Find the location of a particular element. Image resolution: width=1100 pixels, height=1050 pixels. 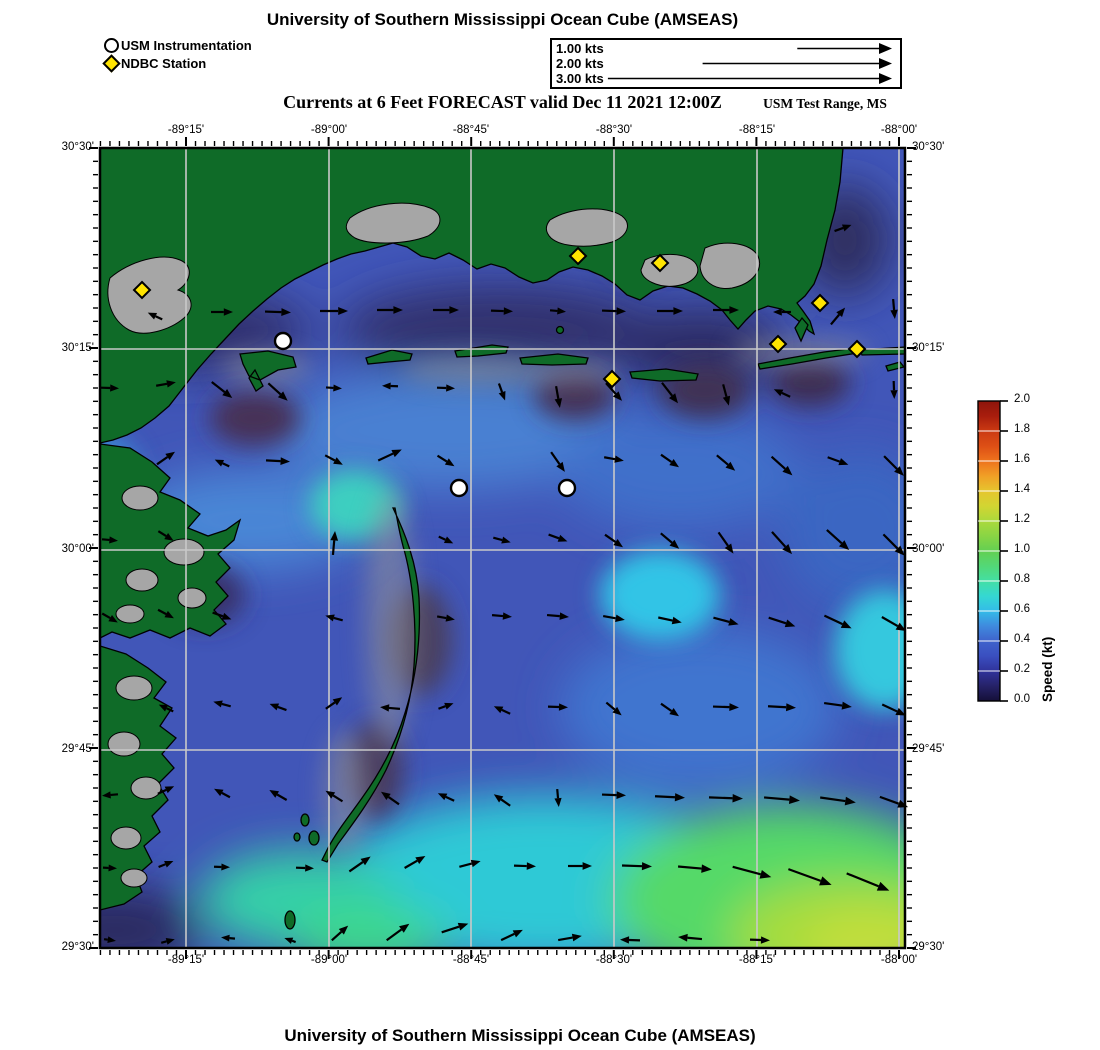

little-dauphin-island is located at coordinates (801, 329).